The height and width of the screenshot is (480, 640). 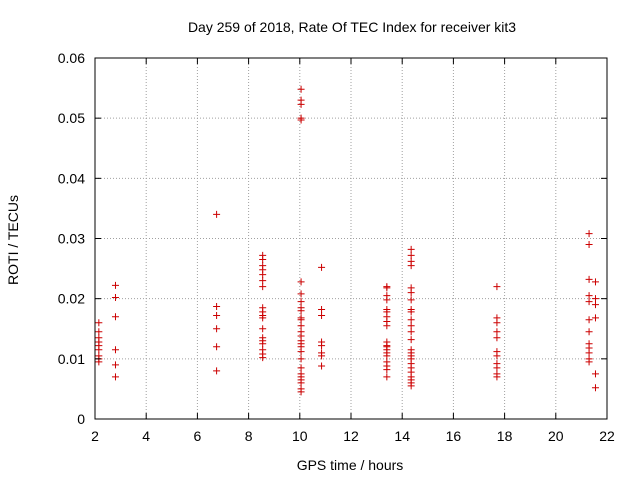 What do you see at coordinates (505, 436) in the screenshot?
I see `x-tick-label: 18` at bounding box center [505, 436].